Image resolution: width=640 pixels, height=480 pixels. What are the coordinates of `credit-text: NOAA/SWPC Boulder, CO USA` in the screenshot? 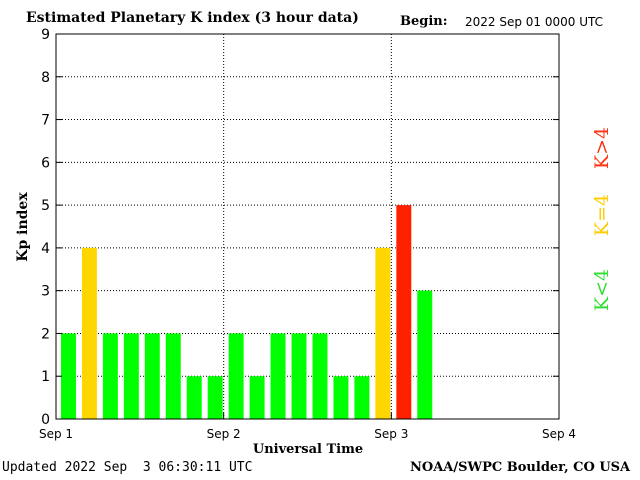 It's located at (520, 467).